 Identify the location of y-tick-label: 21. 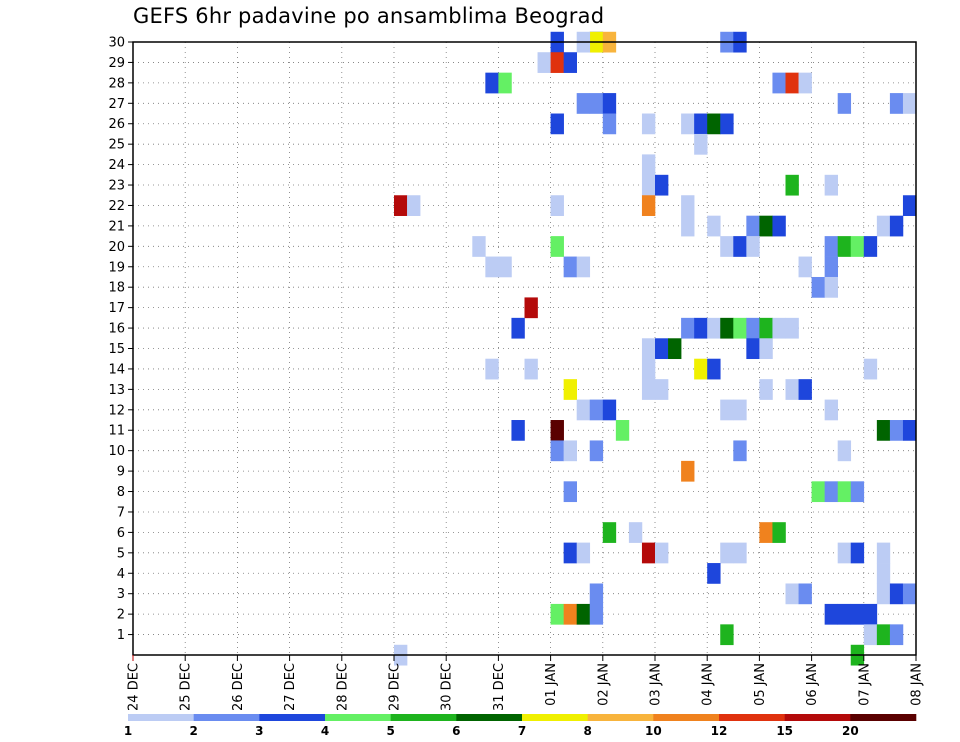
(116, 226).